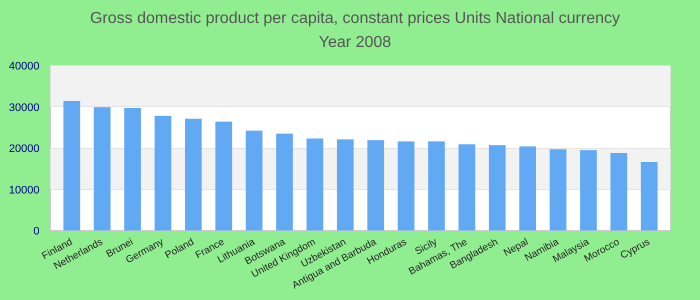 This screenshot has width=700, height=300. What do you see at coordinates (24, 190) in the screenshot?
I see `y-tick-label: 10000` at bounding box center [24, 190].